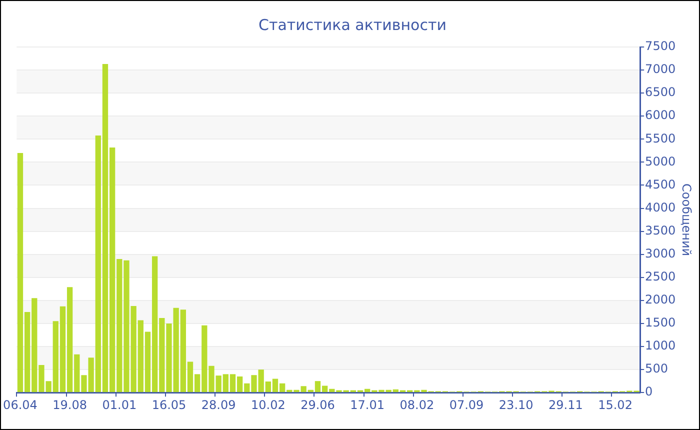 The height and width of the screenshot is (430, 700). What do you see at coordinates (660, 92) in the screenshot?
I see `y-tick-label: 6500` at bounding box center [660, 92].